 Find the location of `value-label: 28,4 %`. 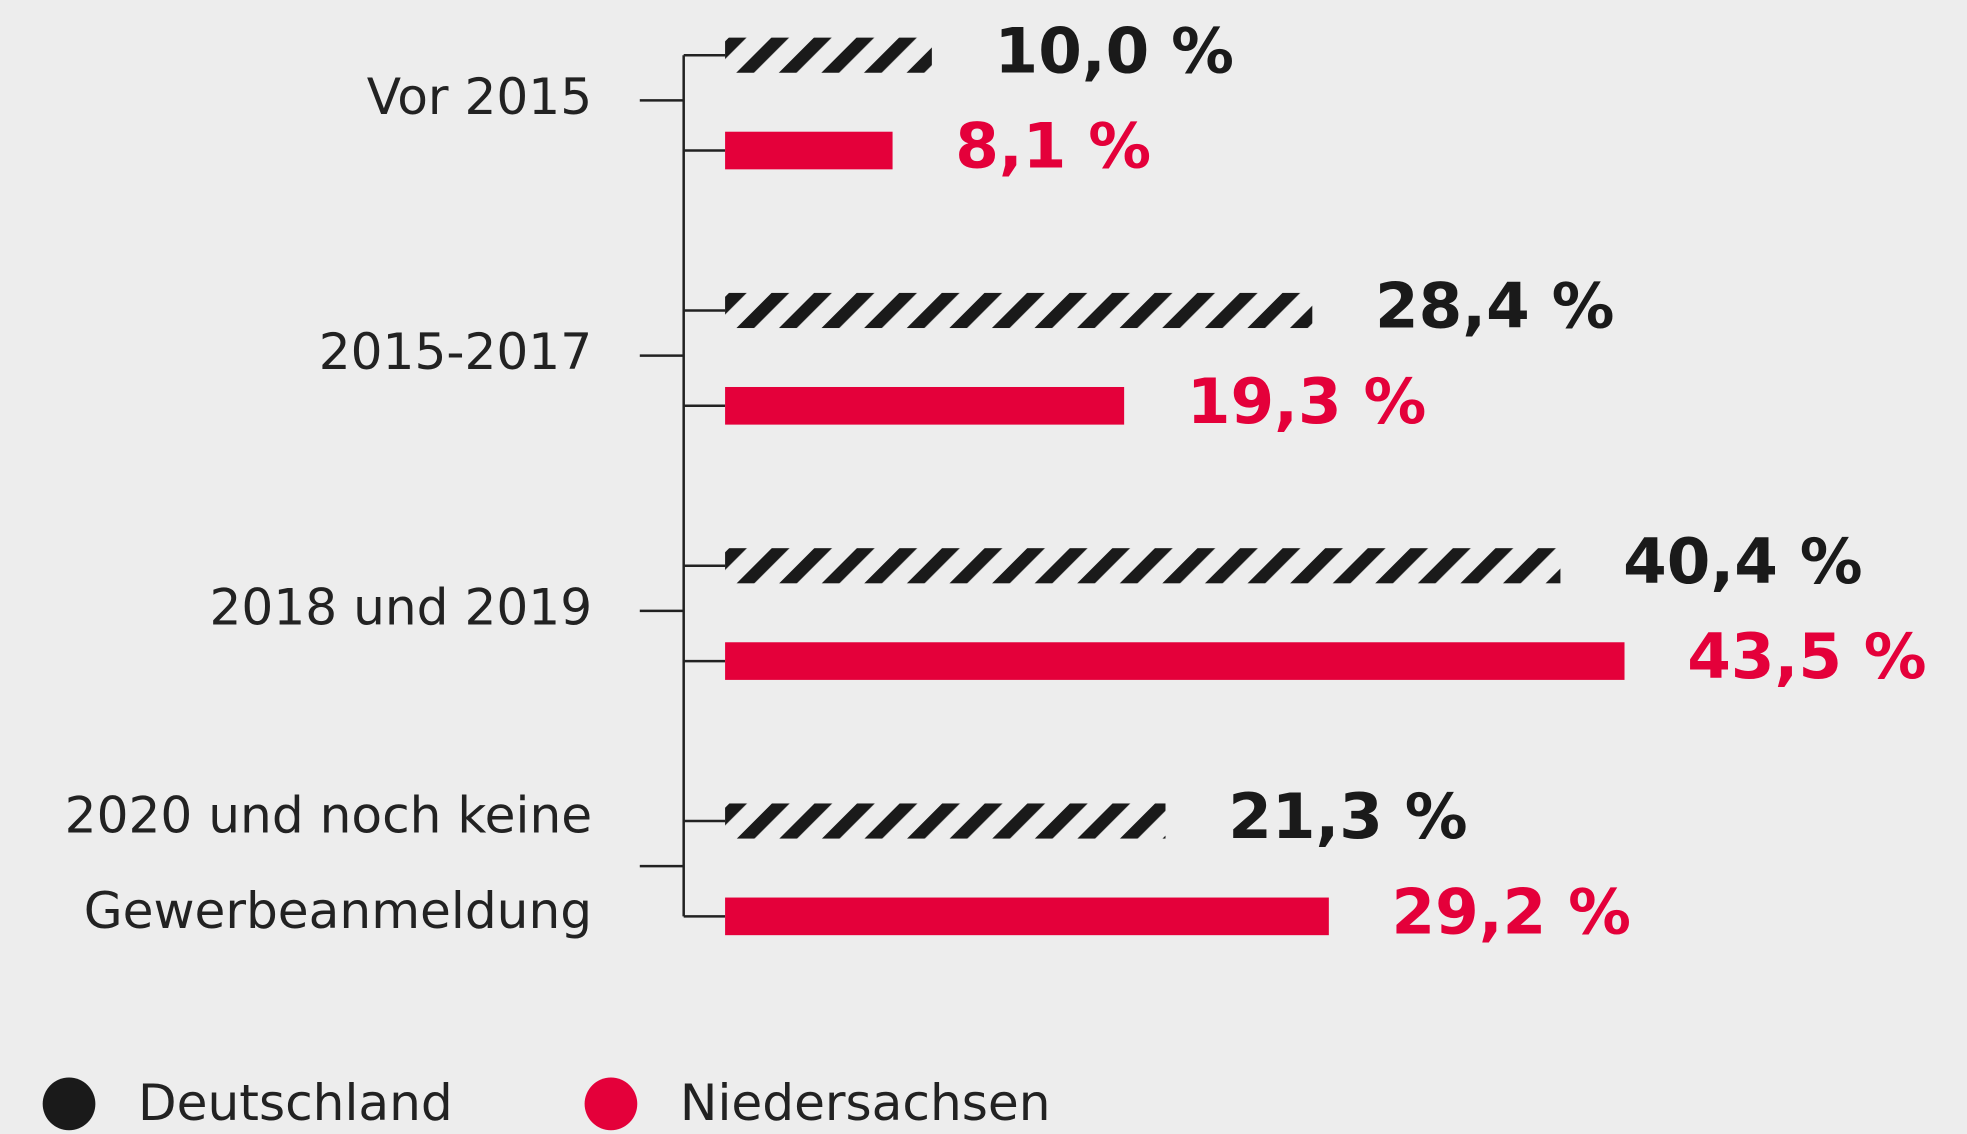

value-label: 28,4 % is located at coordinates (1494, 306).